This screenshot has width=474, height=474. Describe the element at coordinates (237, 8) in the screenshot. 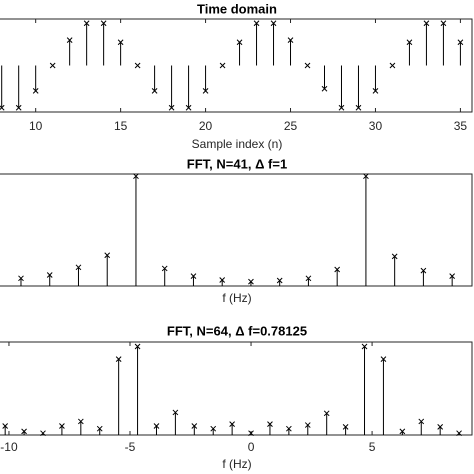

I see `chart-title: Time domain` at that location.